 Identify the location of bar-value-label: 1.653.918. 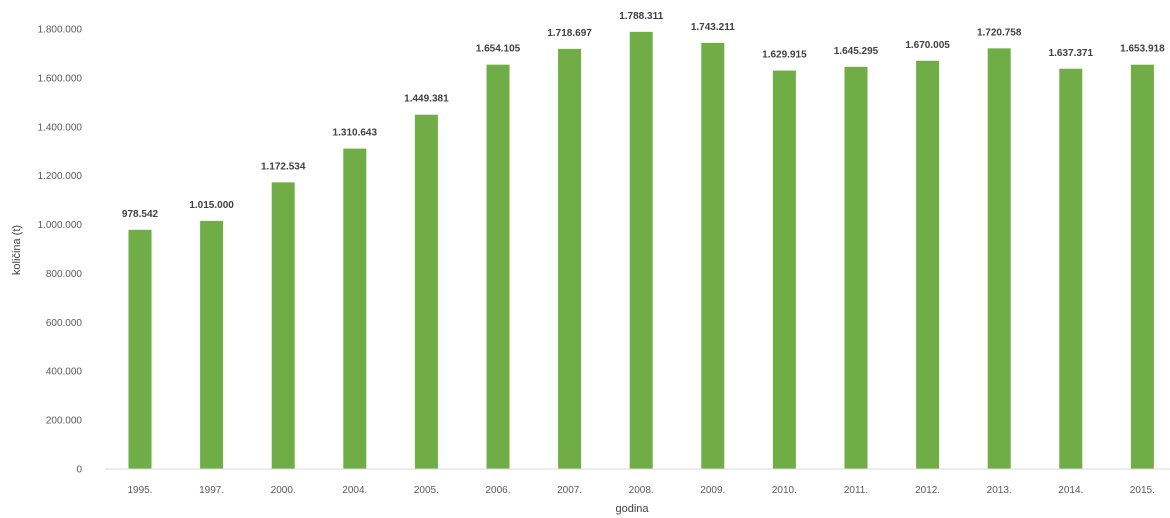
(1142, 49).